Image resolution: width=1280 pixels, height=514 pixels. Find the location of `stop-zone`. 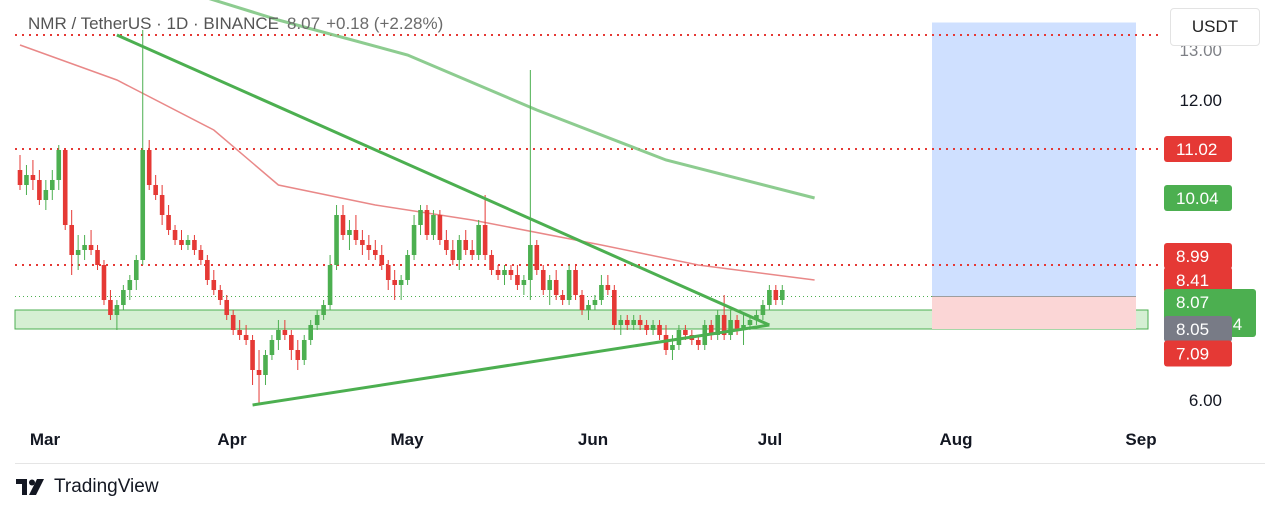

stop-zone is located at coordinates (1034, 312).